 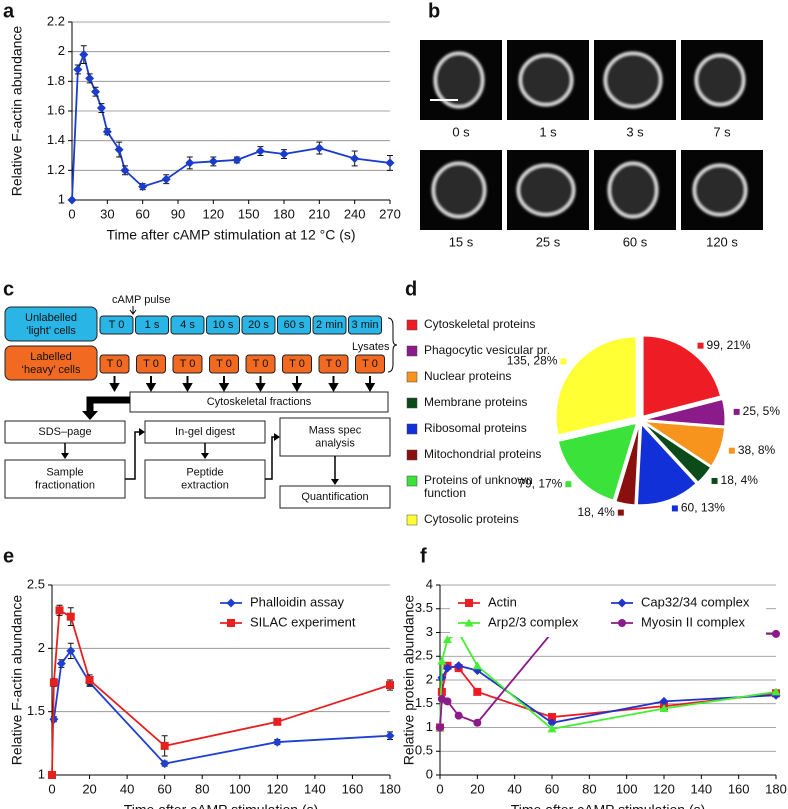 What do you see at coordinates (164, 788) in the screenshot?
I see `x-tick-label: 60` at bounding box center [164, 788].